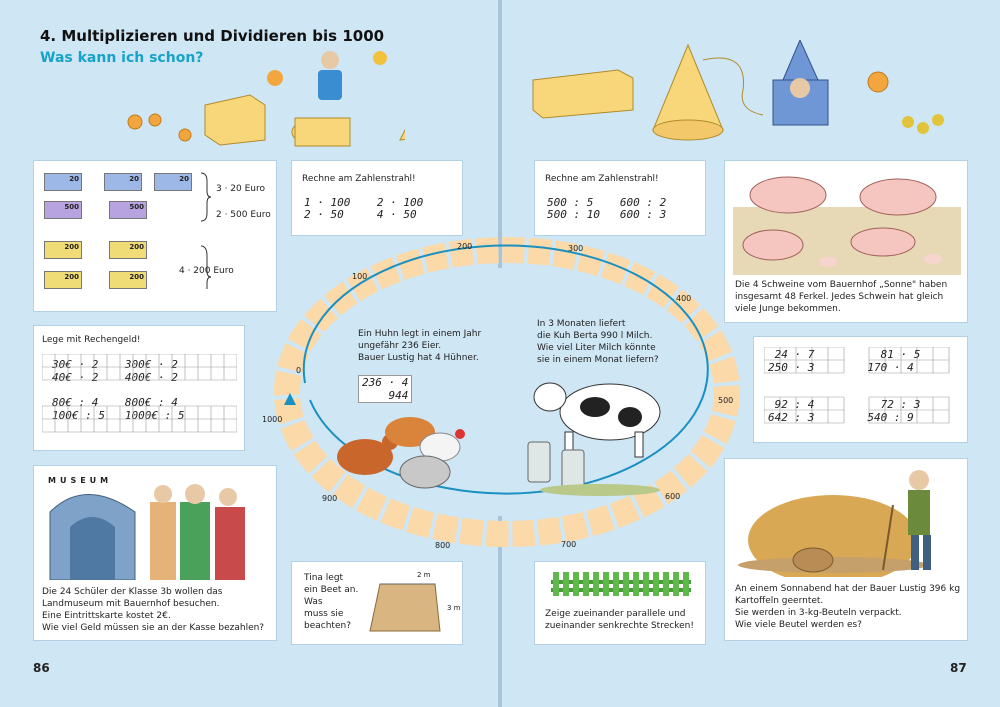 The width and height of the screenshot is (1000, 707). I want to click on page-subtitle: Was kann ich schon?, so click(122, 58).